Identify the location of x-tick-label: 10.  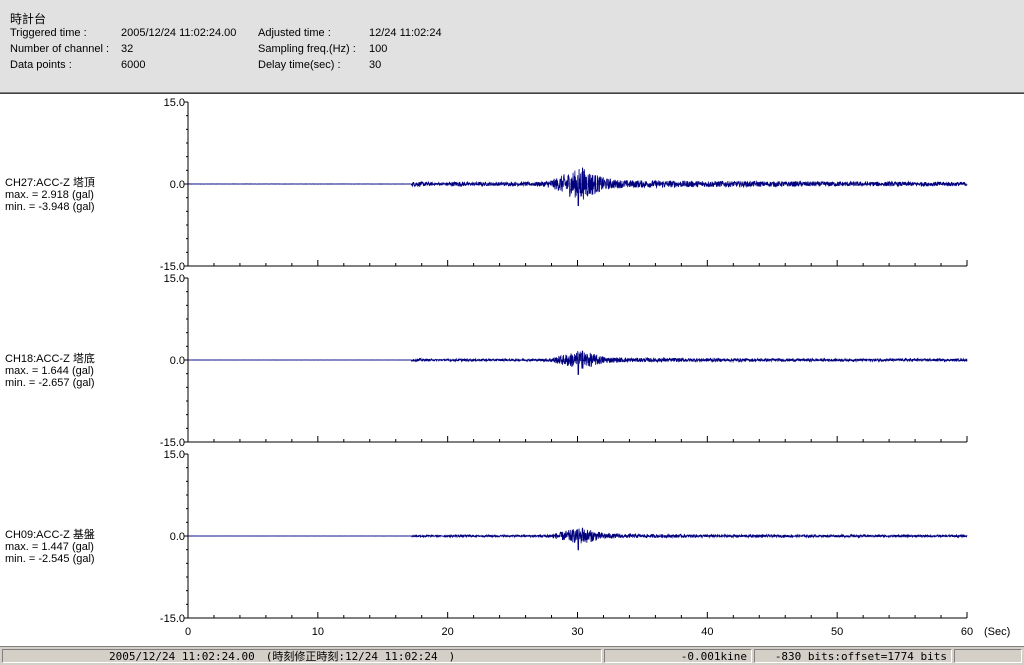
(318, 632).